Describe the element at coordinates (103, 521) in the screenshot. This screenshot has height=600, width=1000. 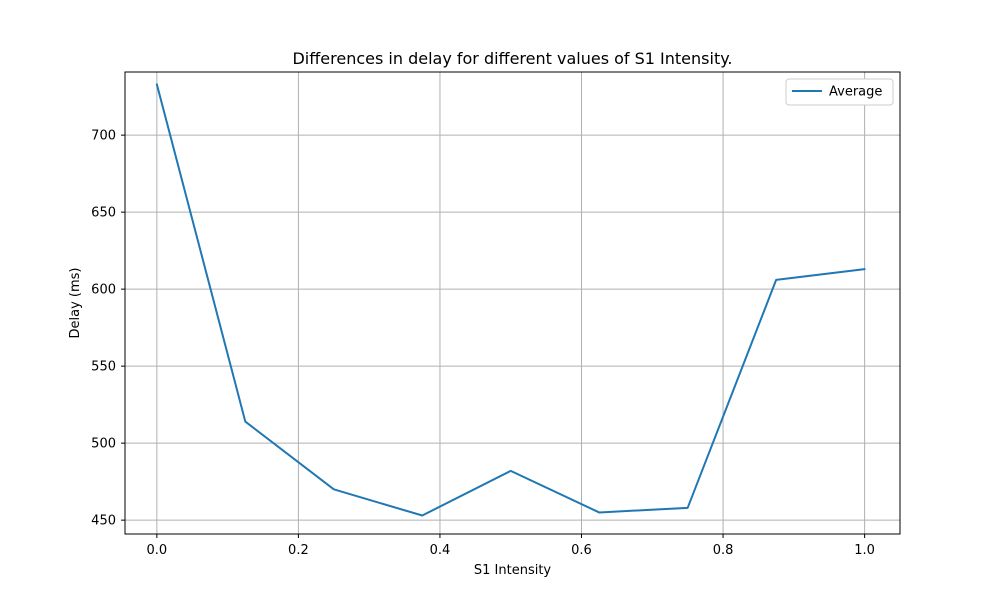
I see `y-tick-label: 450` at that location.